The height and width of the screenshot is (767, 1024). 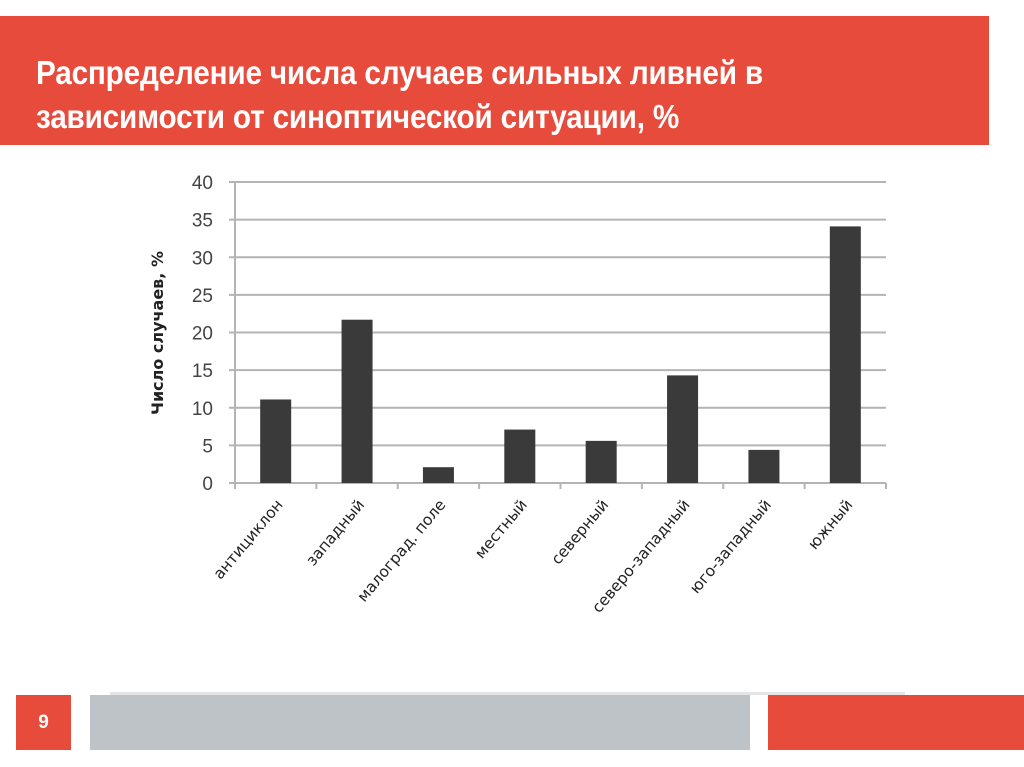 What do you see at coordinates (202, 221) in the screenshot?
I see `y-tick-label: 35` at bounding box center [202, 221].